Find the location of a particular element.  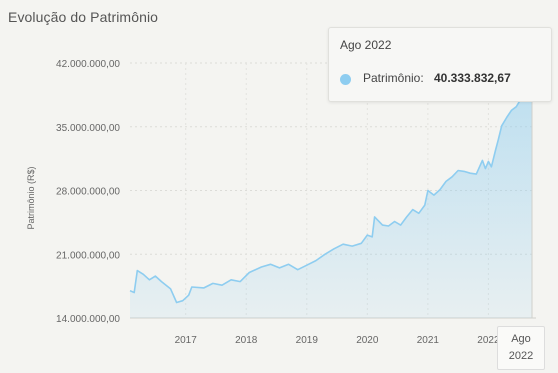

x-axis: 2017 2018 2019 2020 2021 2022 is located at coordinates (333, 331).